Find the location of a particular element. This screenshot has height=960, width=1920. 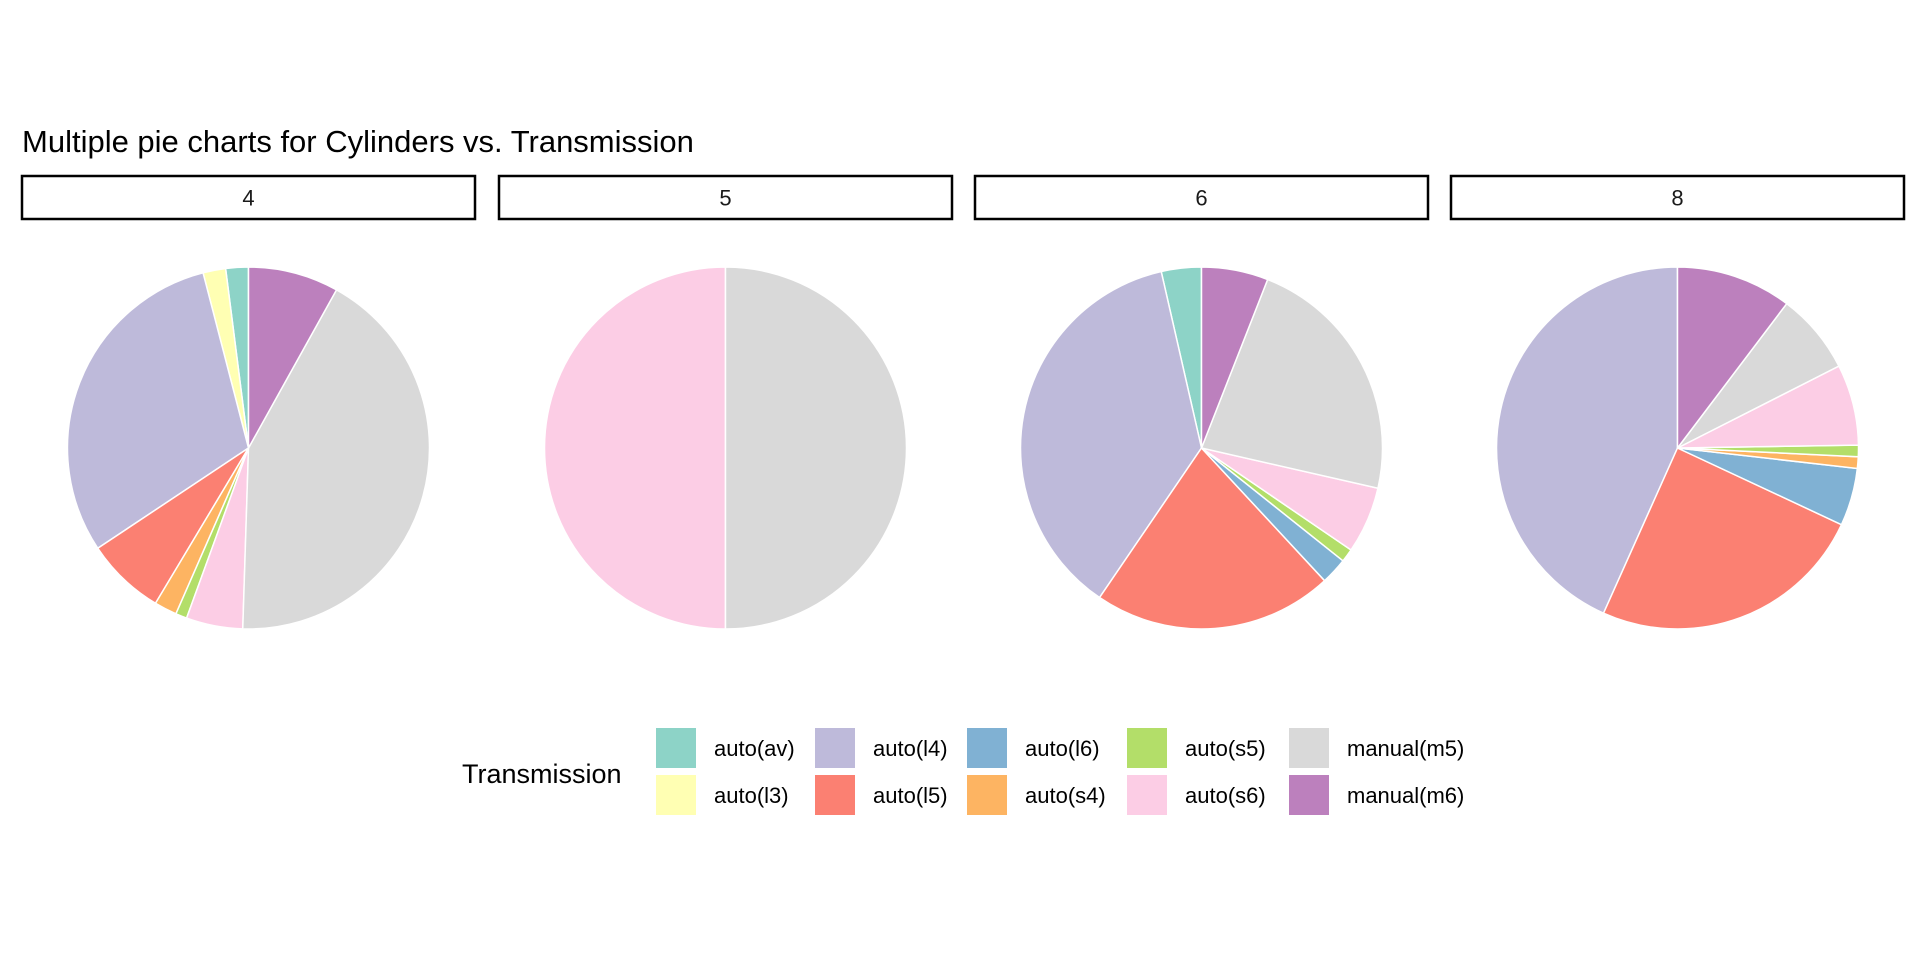

legend-item-auto-s5: auto(s5) is located at coordinates (1196, 748).